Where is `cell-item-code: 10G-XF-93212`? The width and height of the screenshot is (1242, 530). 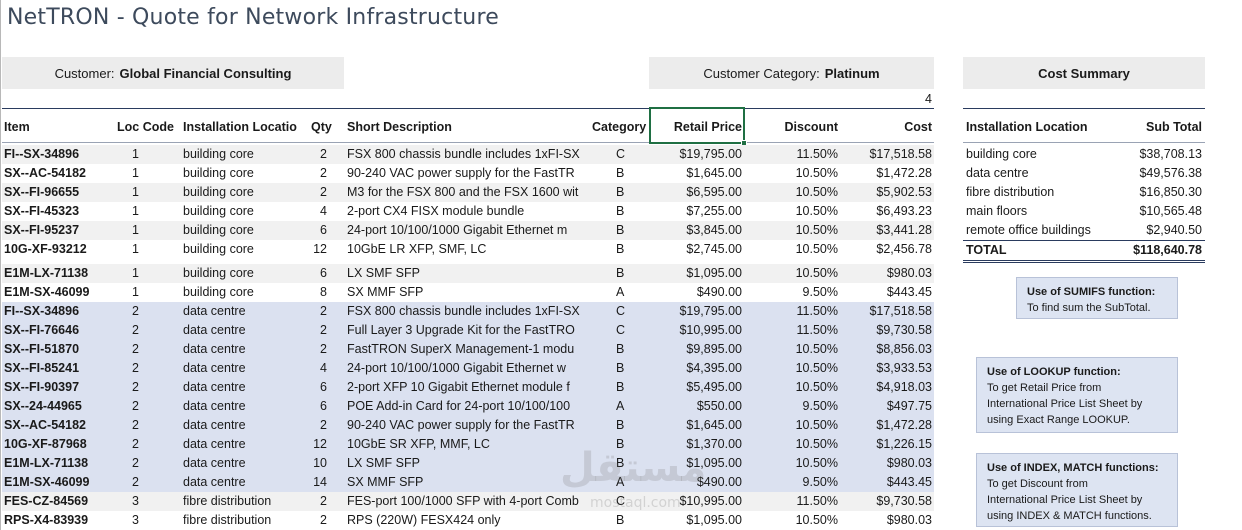 cell-item-code: 10G-XF-93212 is located at coordinates (45, 249).